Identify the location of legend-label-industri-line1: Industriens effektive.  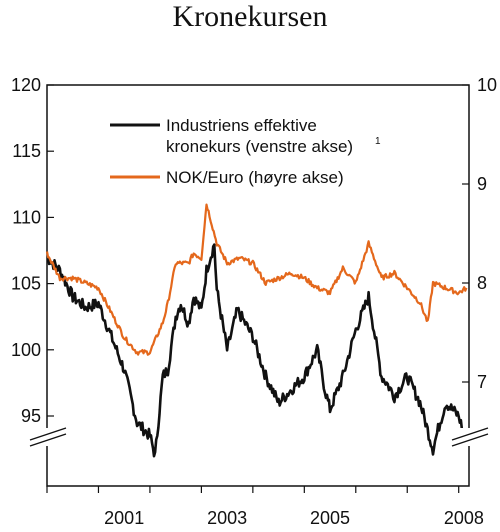
(241, 125).